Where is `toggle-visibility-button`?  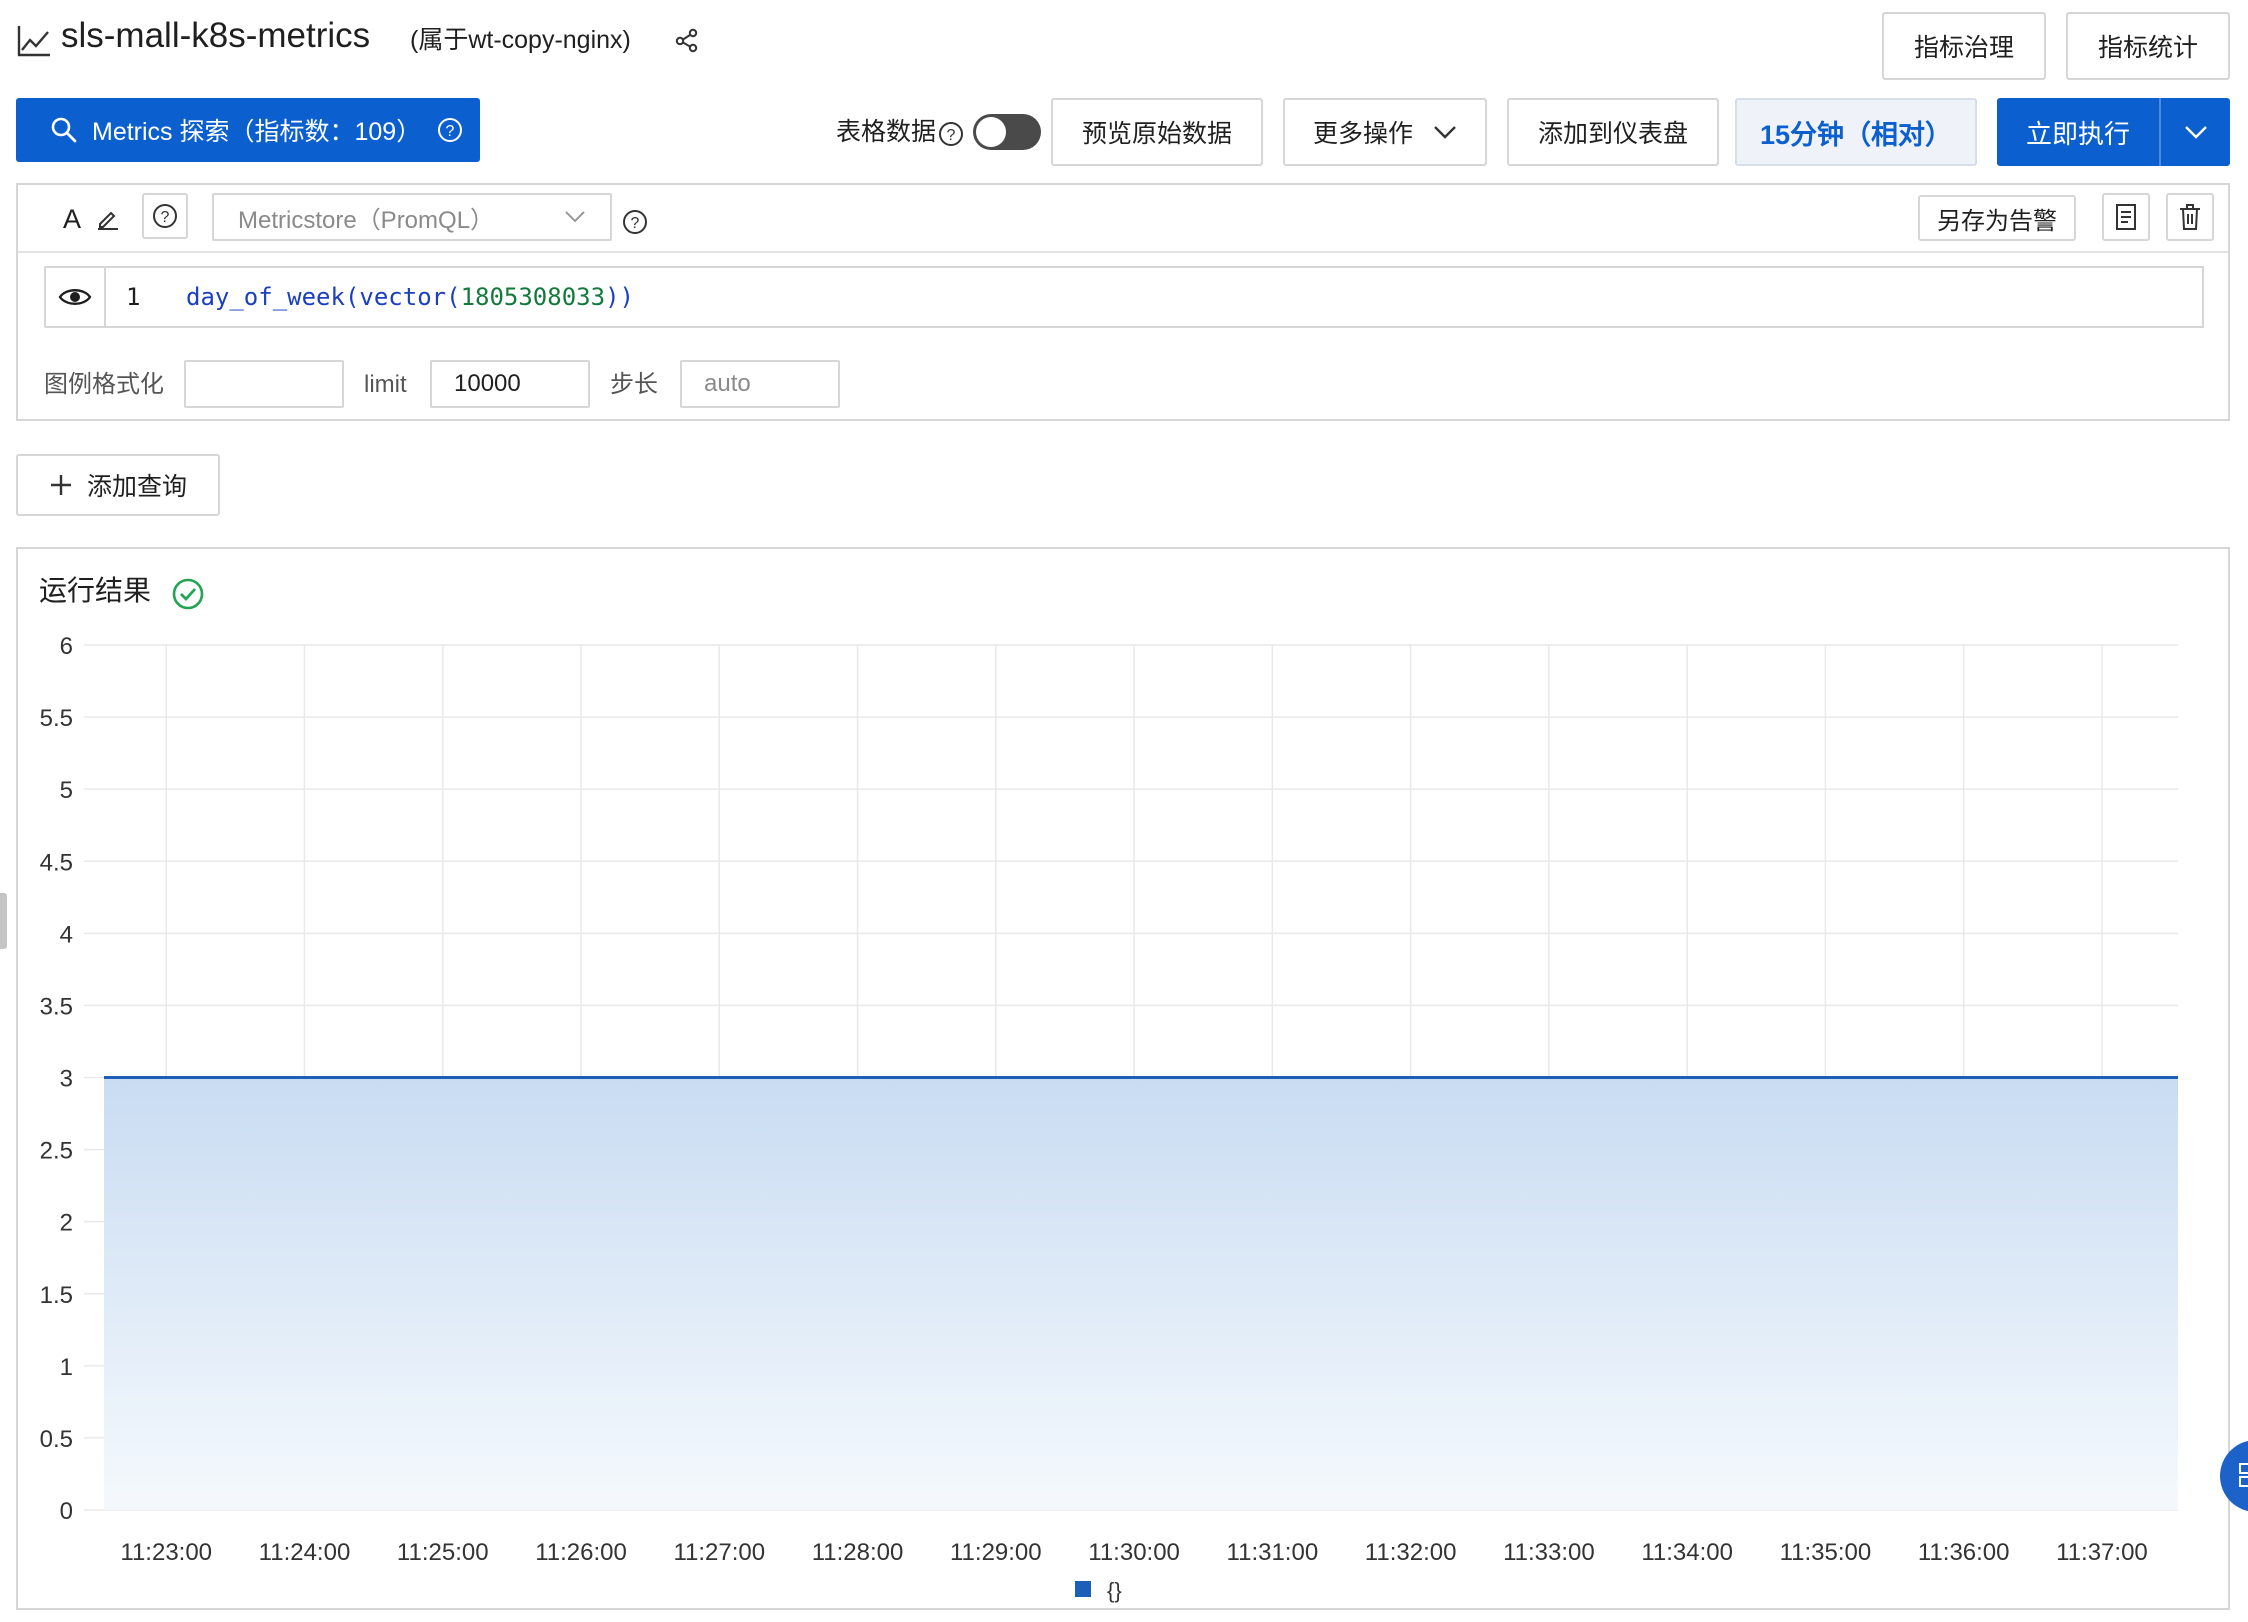
toggle-visibility-button is located at coordinates (75, 297).